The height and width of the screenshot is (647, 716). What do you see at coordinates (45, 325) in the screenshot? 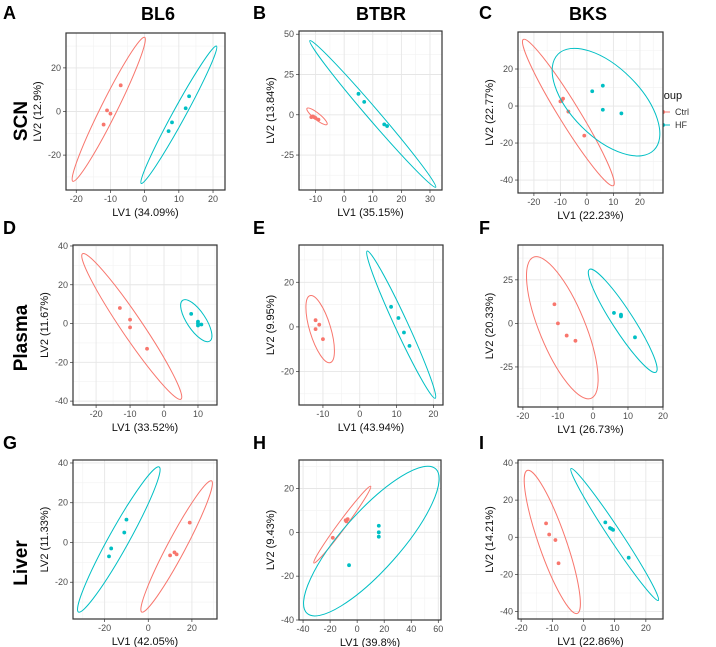
I see `y-axis-title: LV2 (11.67%)` at bounding box center [45, 325].